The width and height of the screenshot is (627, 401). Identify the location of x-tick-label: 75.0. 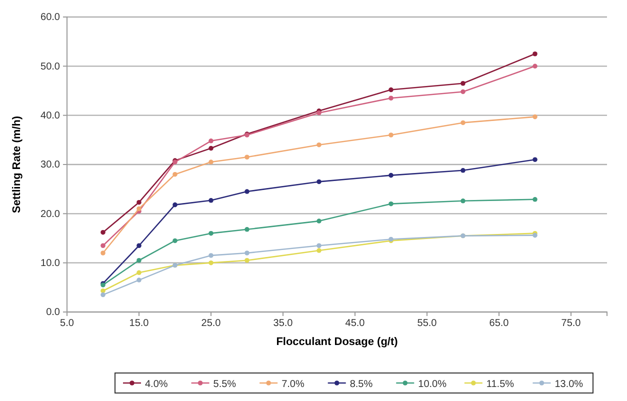
(571, 324).